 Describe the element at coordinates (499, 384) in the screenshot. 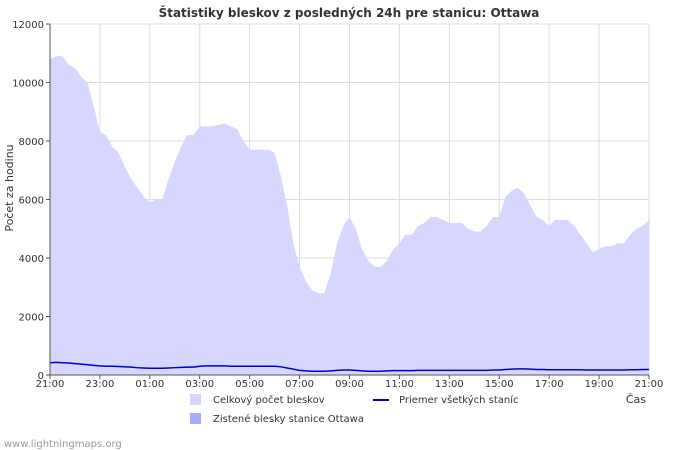

I see `x-tick-label: 15:00` at that location.